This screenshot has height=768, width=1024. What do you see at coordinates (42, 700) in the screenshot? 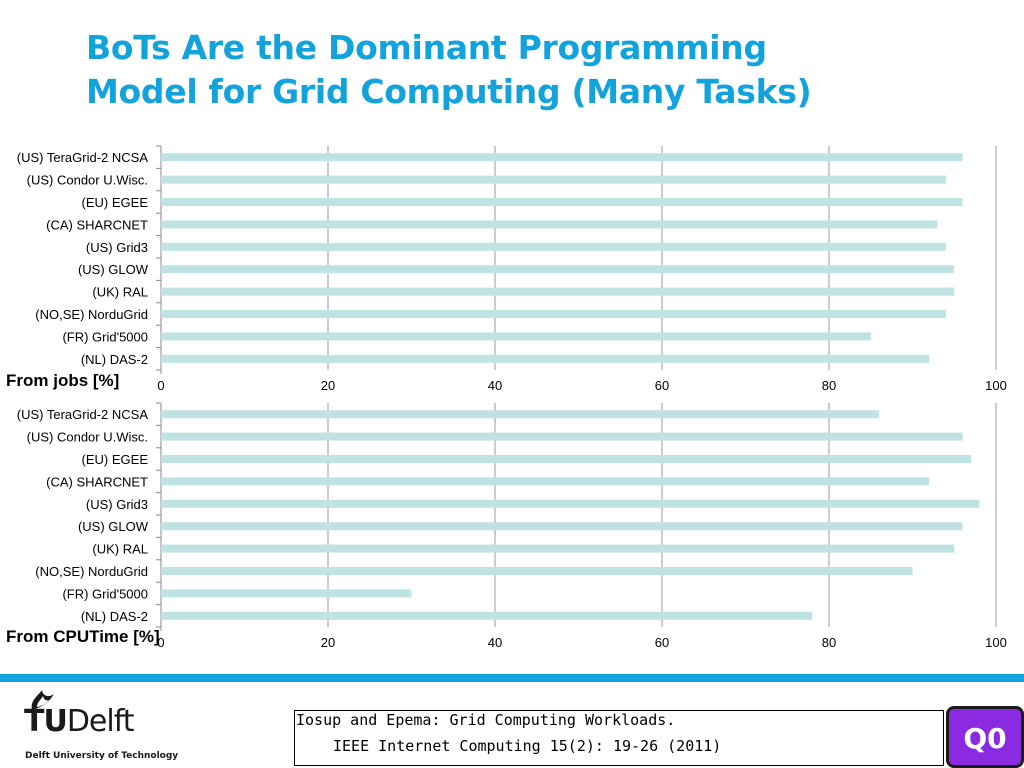
I see `flame-icon` at bounding box center [42, 700].